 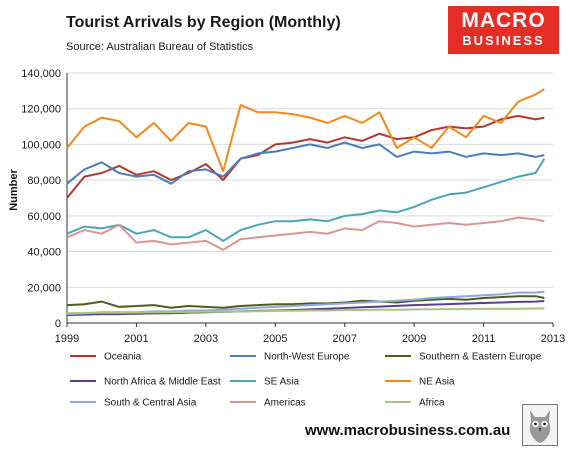 I want to click on y-tick-label: 60,000, so click(x=44, y=217).